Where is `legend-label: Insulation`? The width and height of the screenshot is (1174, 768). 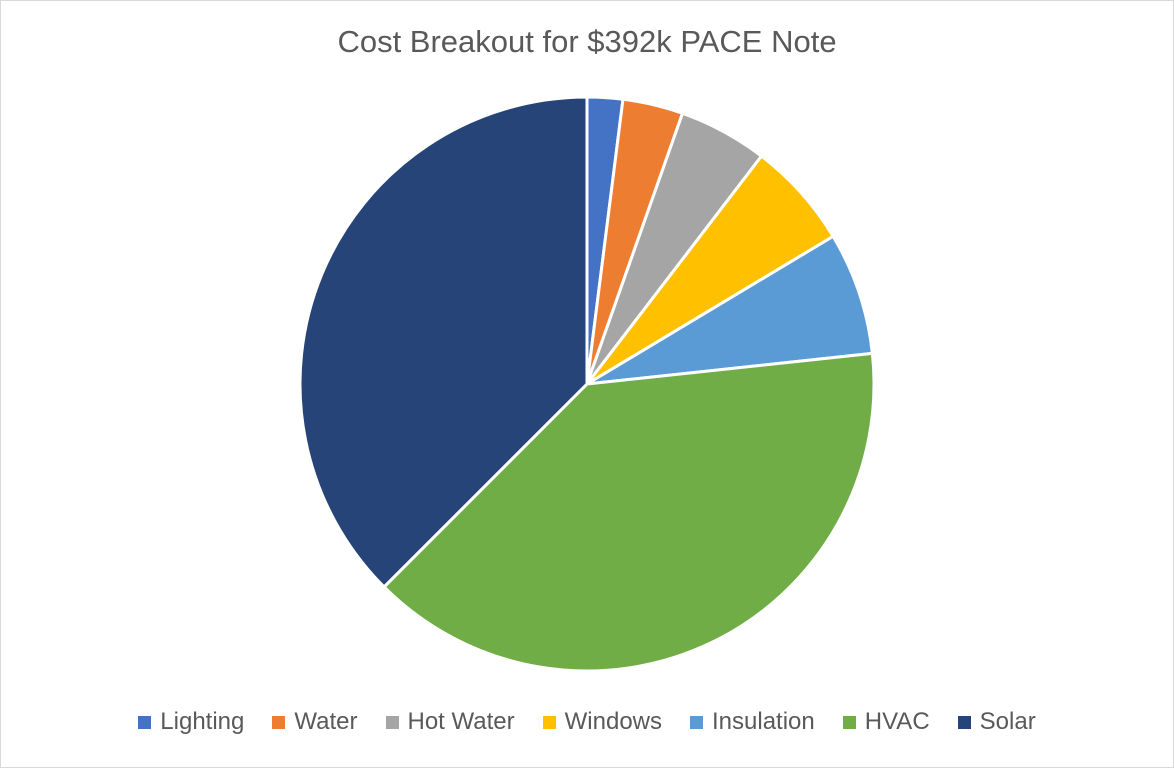
legend-label: Insulation is located at coordinates (763, 721).